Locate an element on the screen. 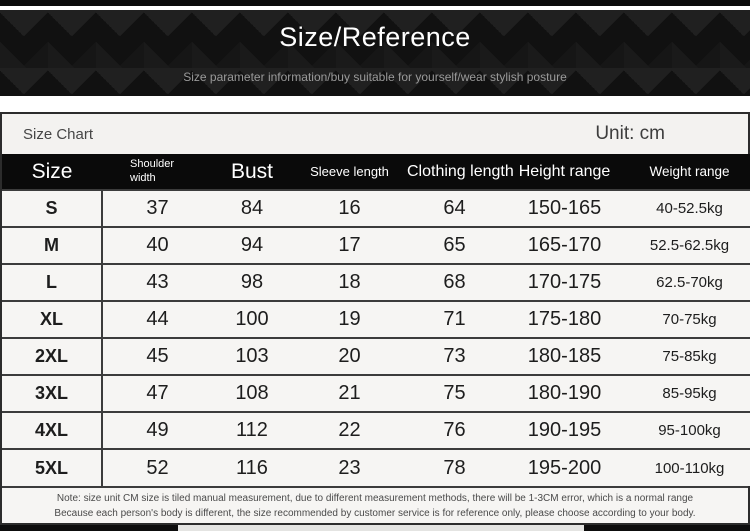 The image size is (750, 531). column-header-height-range: Height range is located at coordinates (564, 171).